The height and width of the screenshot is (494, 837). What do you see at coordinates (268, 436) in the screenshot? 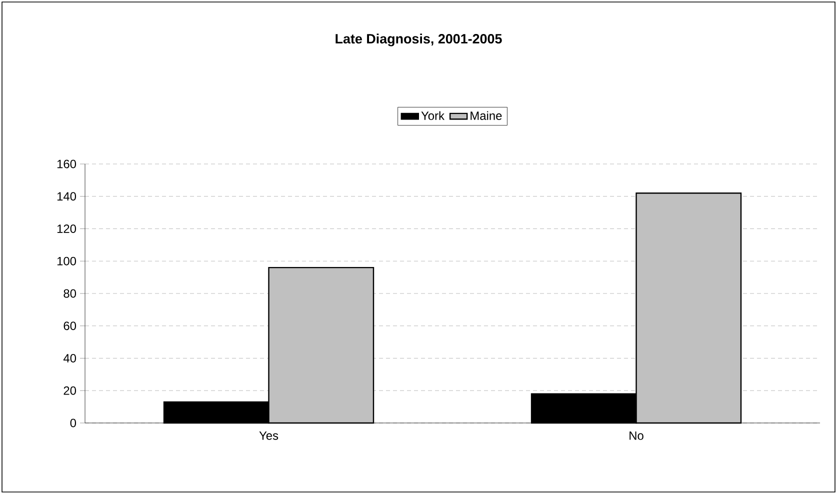
I see `x-tick-label: Yes` at bounding box center [268, 436].